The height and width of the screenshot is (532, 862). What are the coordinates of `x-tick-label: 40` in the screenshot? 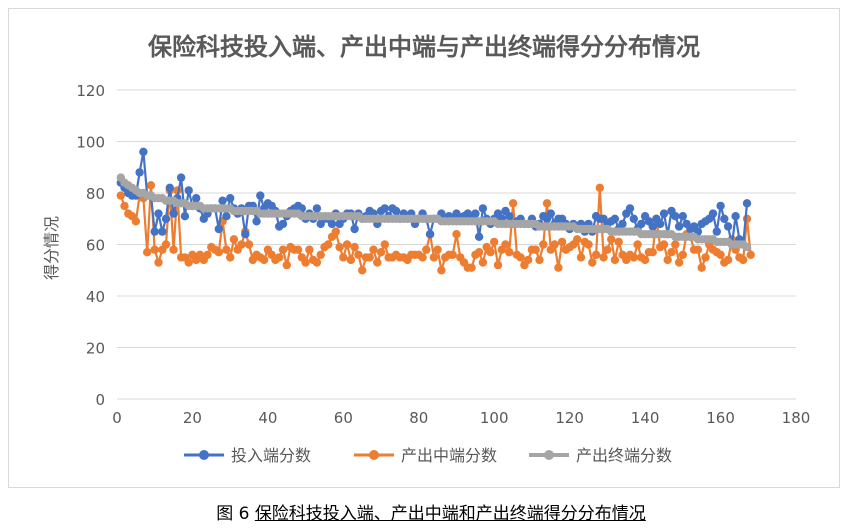 It's located at (267, 418).